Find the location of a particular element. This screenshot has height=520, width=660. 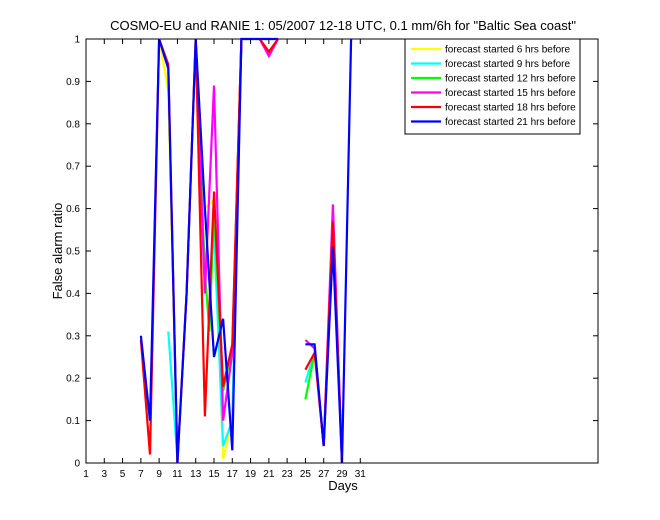

y-tick-label: 0.8 is located at coordinates (73, 124).